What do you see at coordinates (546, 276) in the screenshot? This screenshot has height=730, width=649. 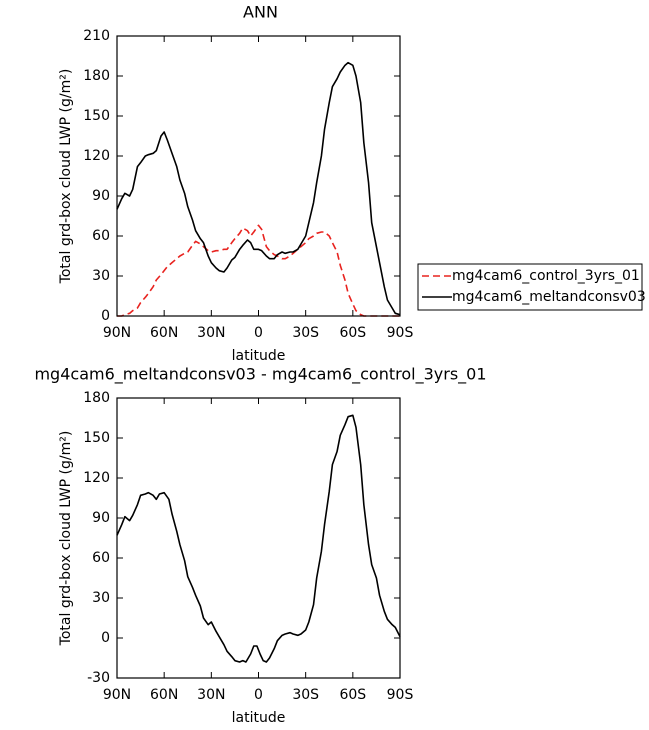 I see `legend-label: mg4cam6_control_3yrs_01` at bounding box center [546, 276].